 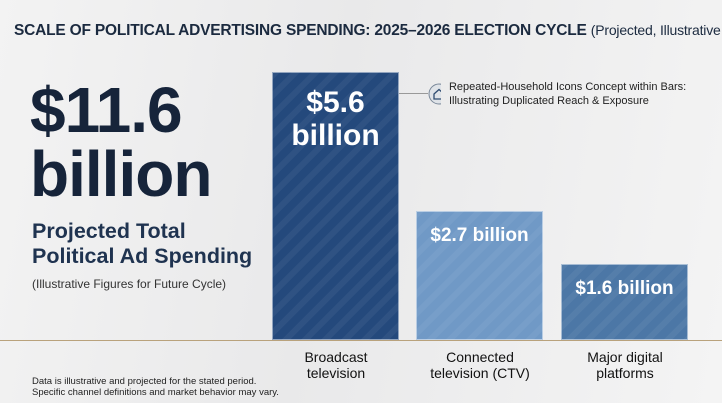 What do you see at coordinates (479, 275) in the screenshot?
I see `bar: $2.7 billion` at bounding box center [479, 275].